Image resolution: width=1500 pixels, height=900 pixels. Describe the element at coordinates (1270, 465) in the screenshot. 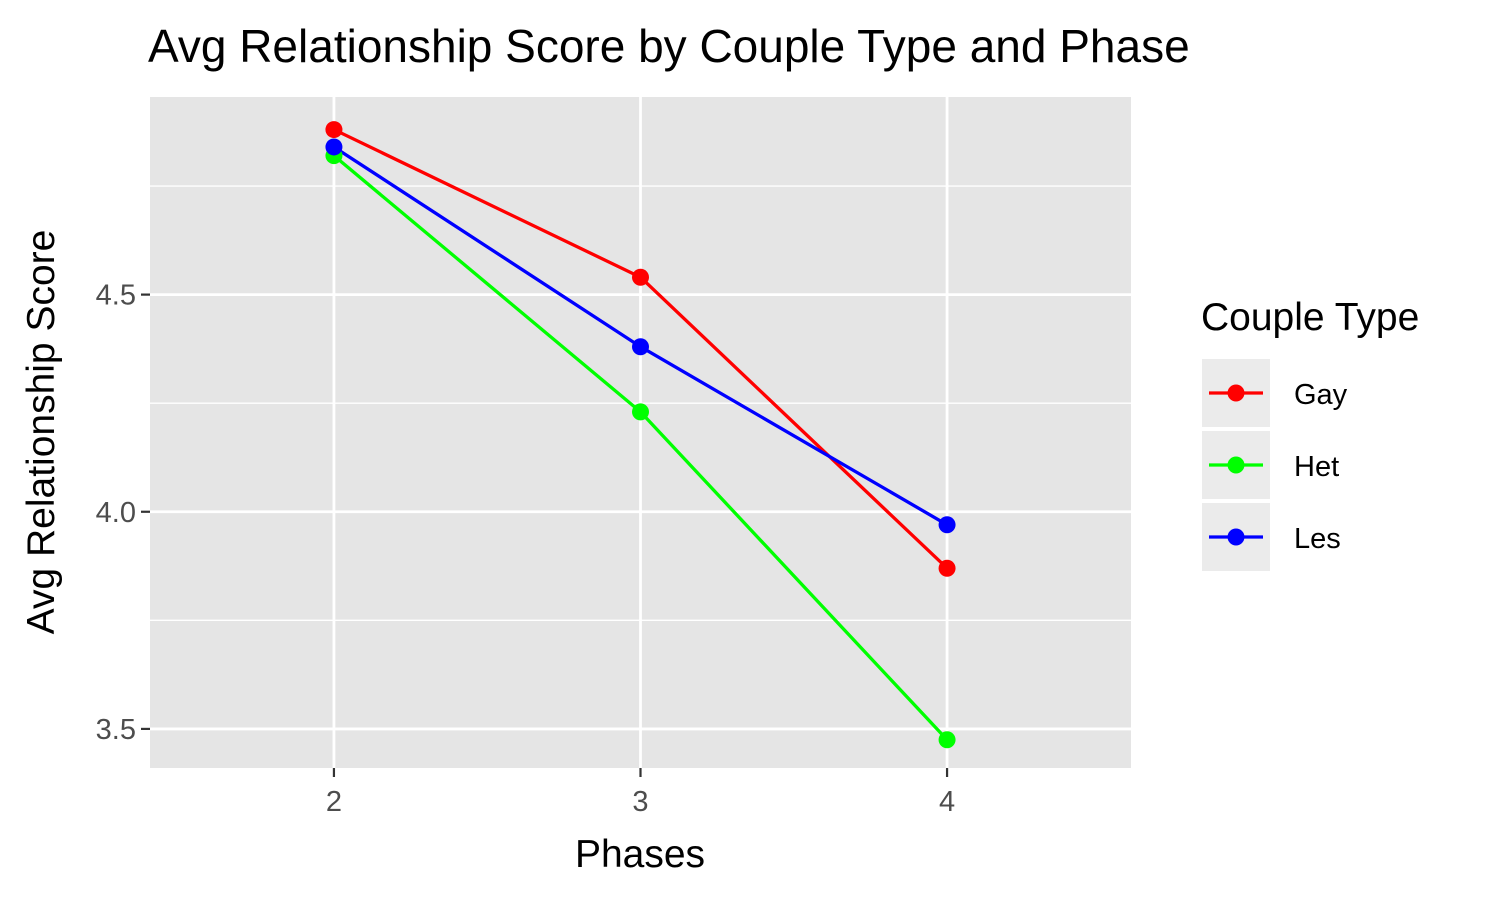

I see `legend-item-het: Het` at that location.